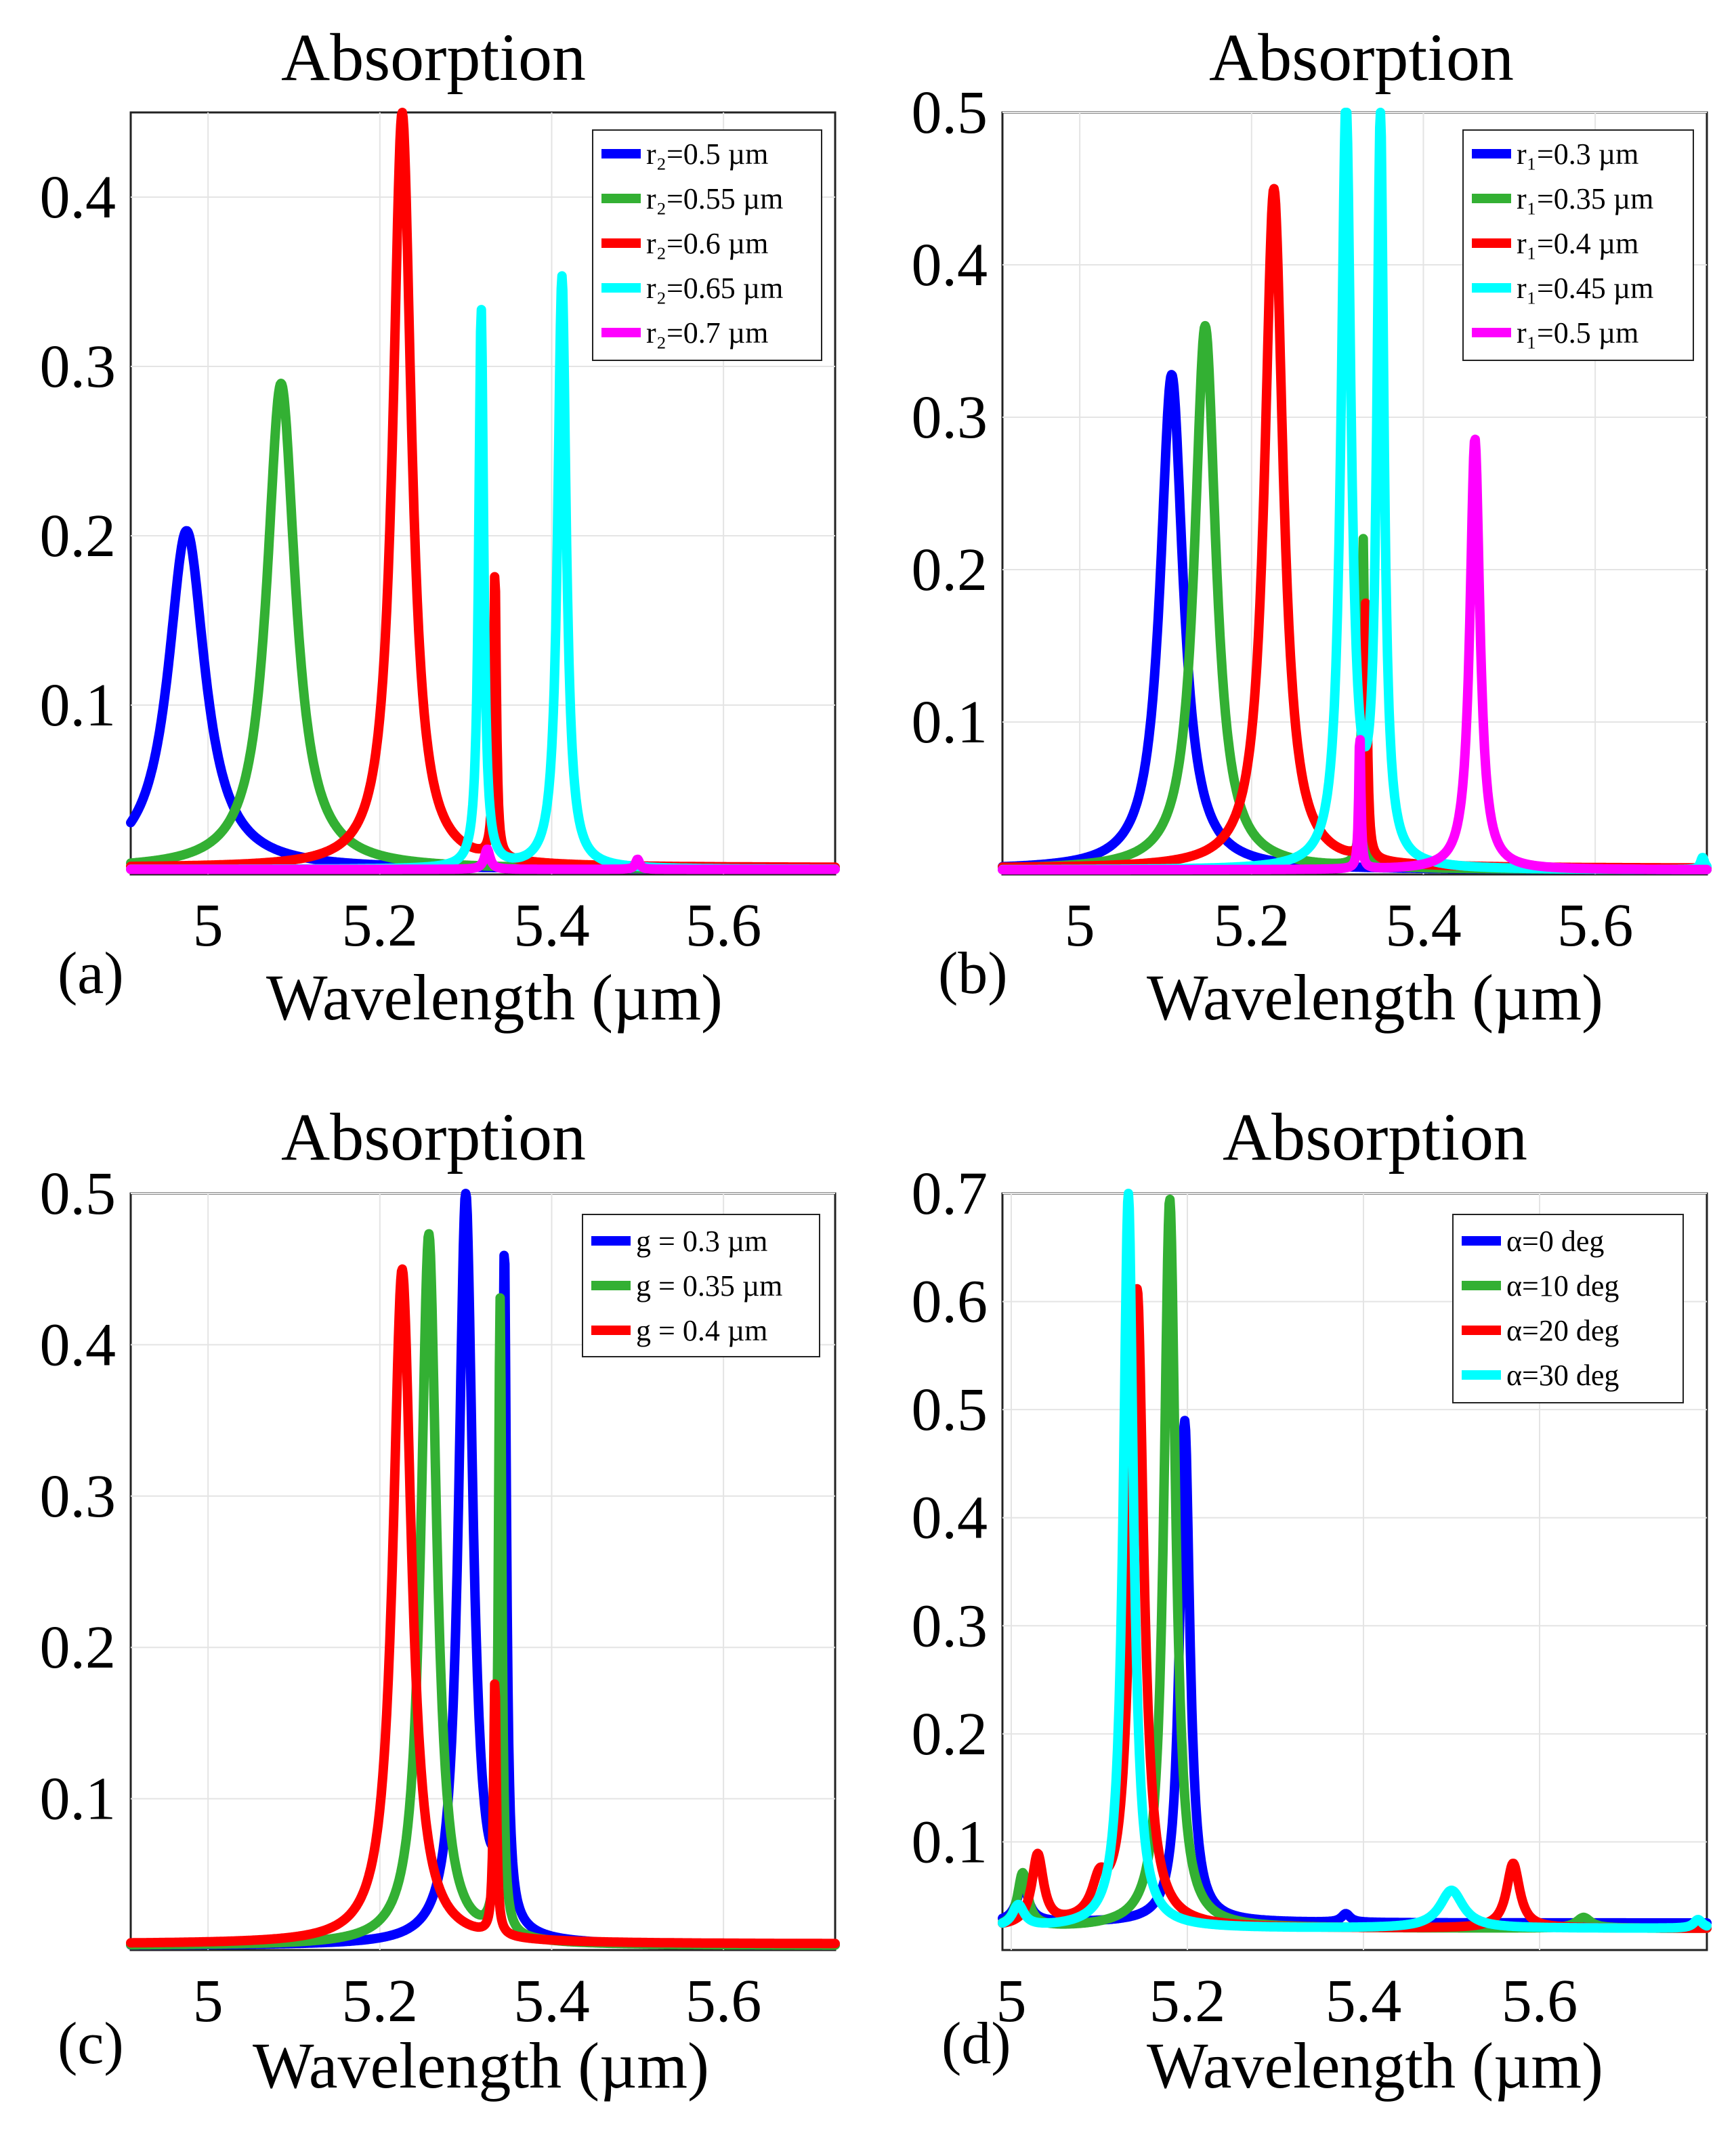 This screenshot has width=1736, height=2139. Describe the element at coordinates (714, 288) in the screenshot. I see `legend-label: r₂=0.65 µm` at that location.